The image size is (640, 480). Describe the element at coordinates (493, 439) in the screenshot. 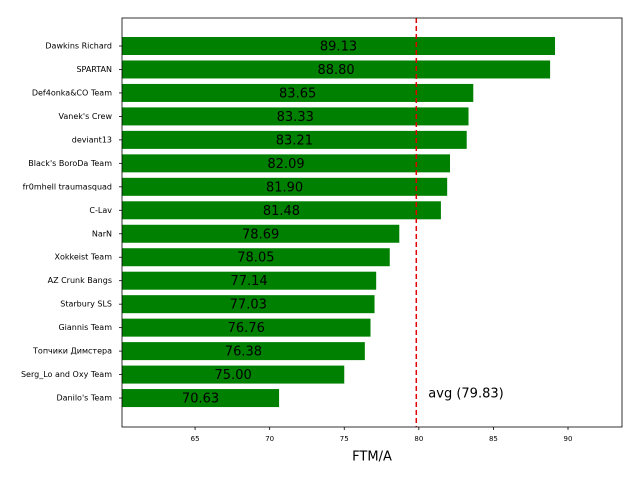

I see `x-tick-label: 85` at that location.